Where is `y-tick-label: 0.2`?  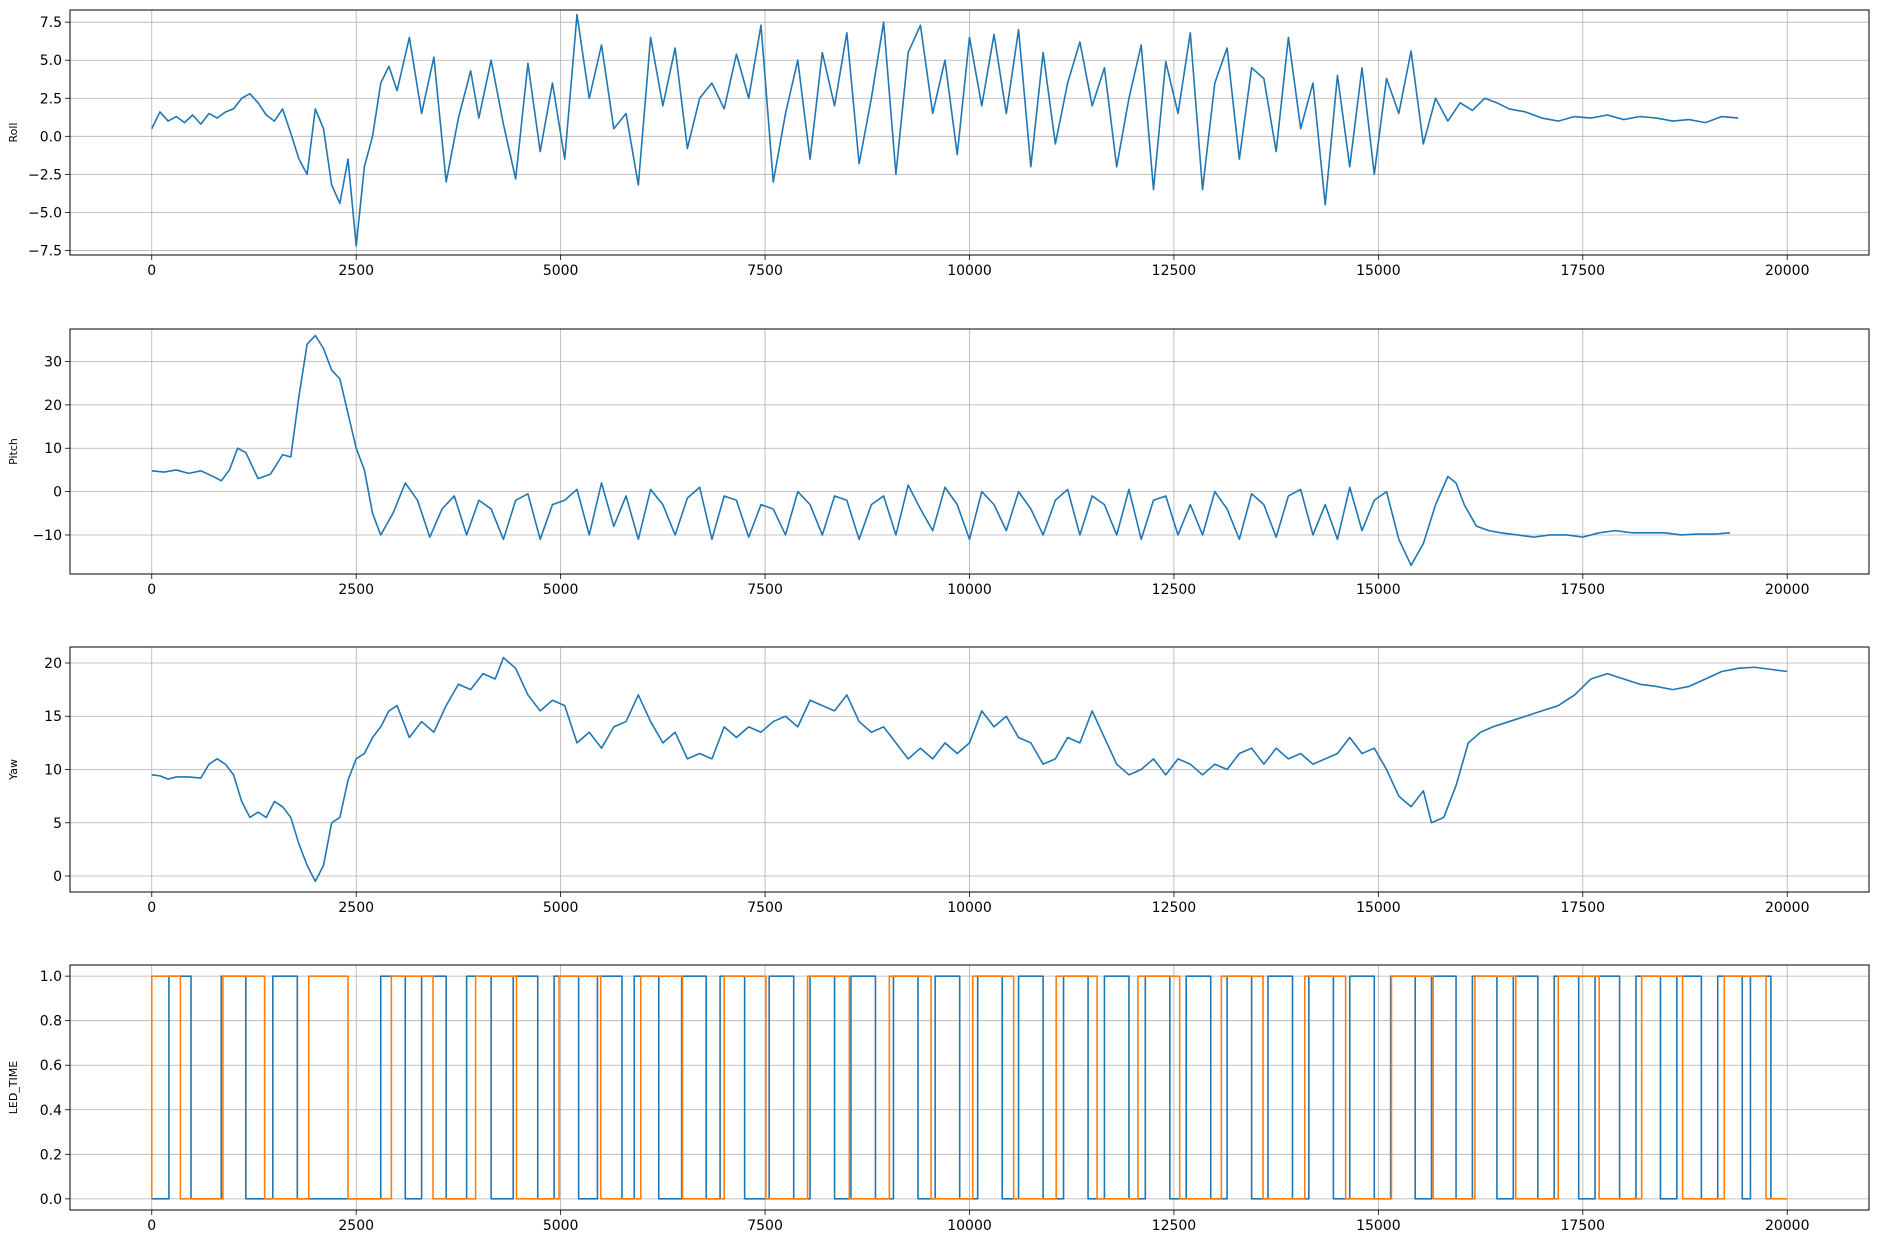 y-tick-label: 0.2 is located at coordinates (51, 1155).